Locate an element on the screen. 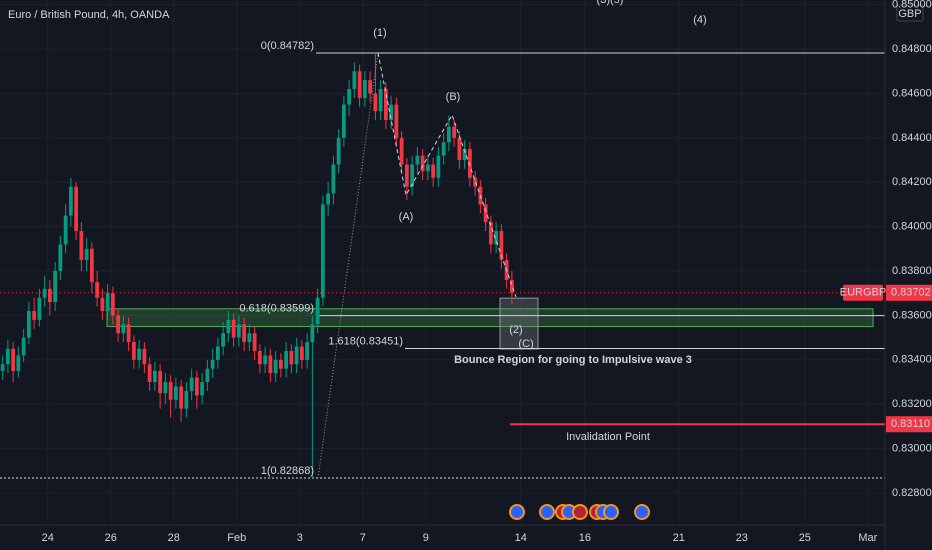  fib-label: 1.618(0.83451) is located at coordinates (365, 341).